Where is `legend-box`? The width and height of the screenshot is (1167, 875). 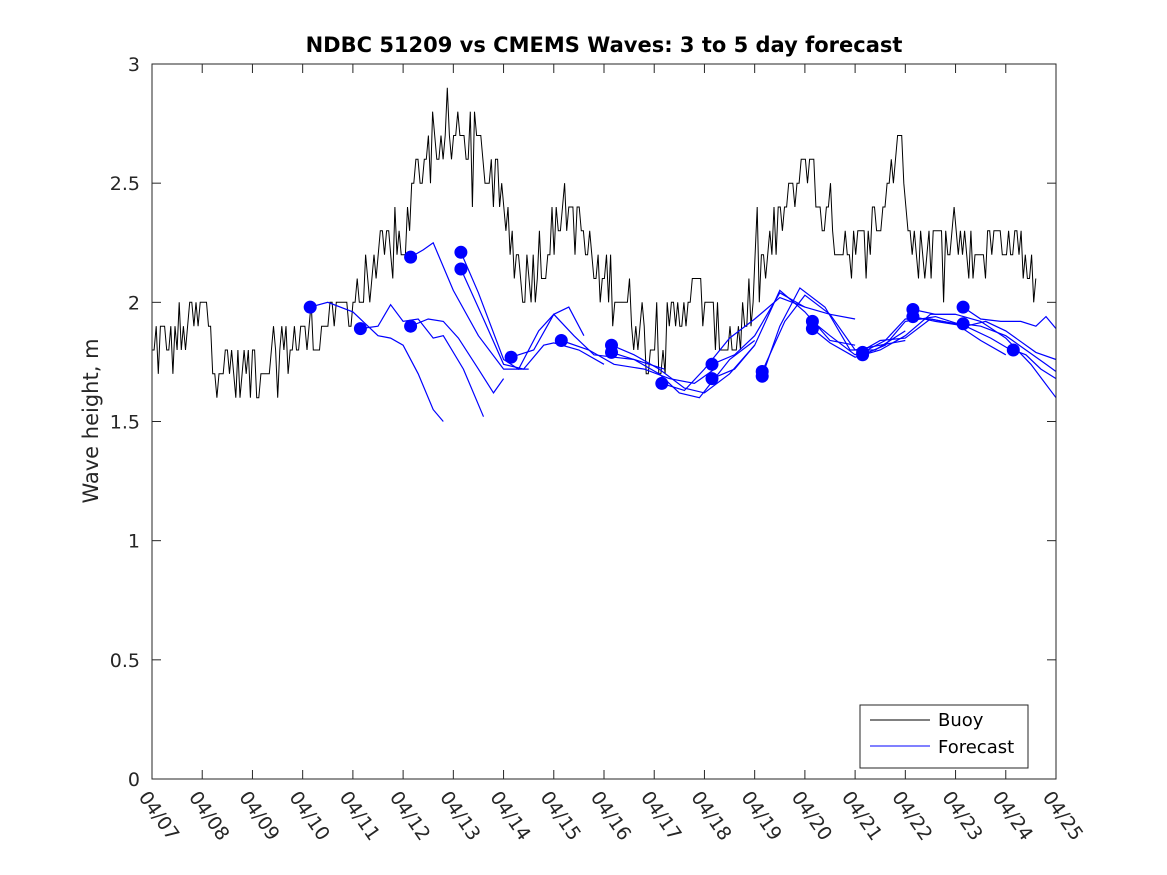 legend-box is located at coordinates (944, 736).